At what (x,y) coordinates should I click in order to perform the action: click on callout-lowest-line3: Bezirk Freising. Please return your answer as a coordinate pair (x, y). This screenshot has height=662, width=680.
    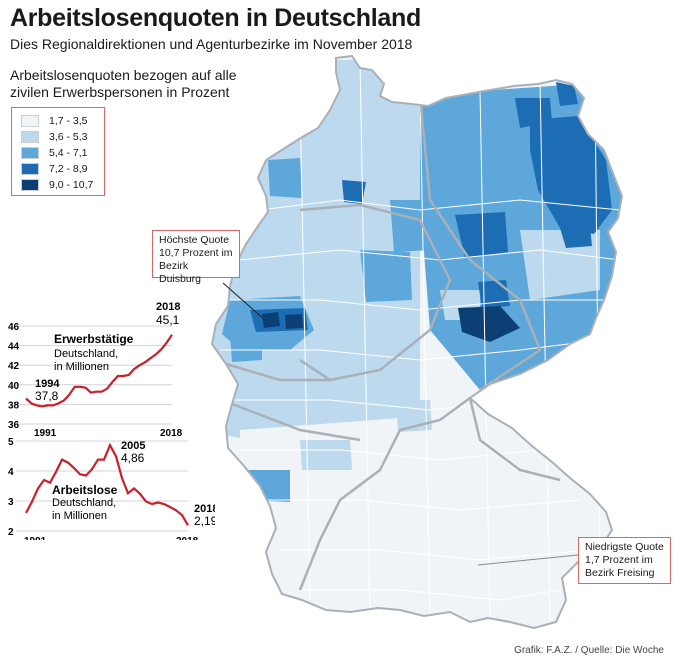
    Looking at the image, I should click on (620, 573).